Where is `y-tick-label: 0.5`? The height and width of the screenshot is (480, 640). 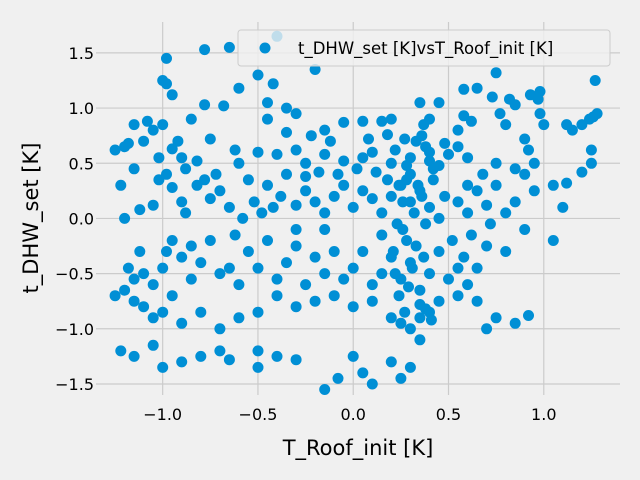
y-tick-label: 0.5 is located at coordinates (81, 163).